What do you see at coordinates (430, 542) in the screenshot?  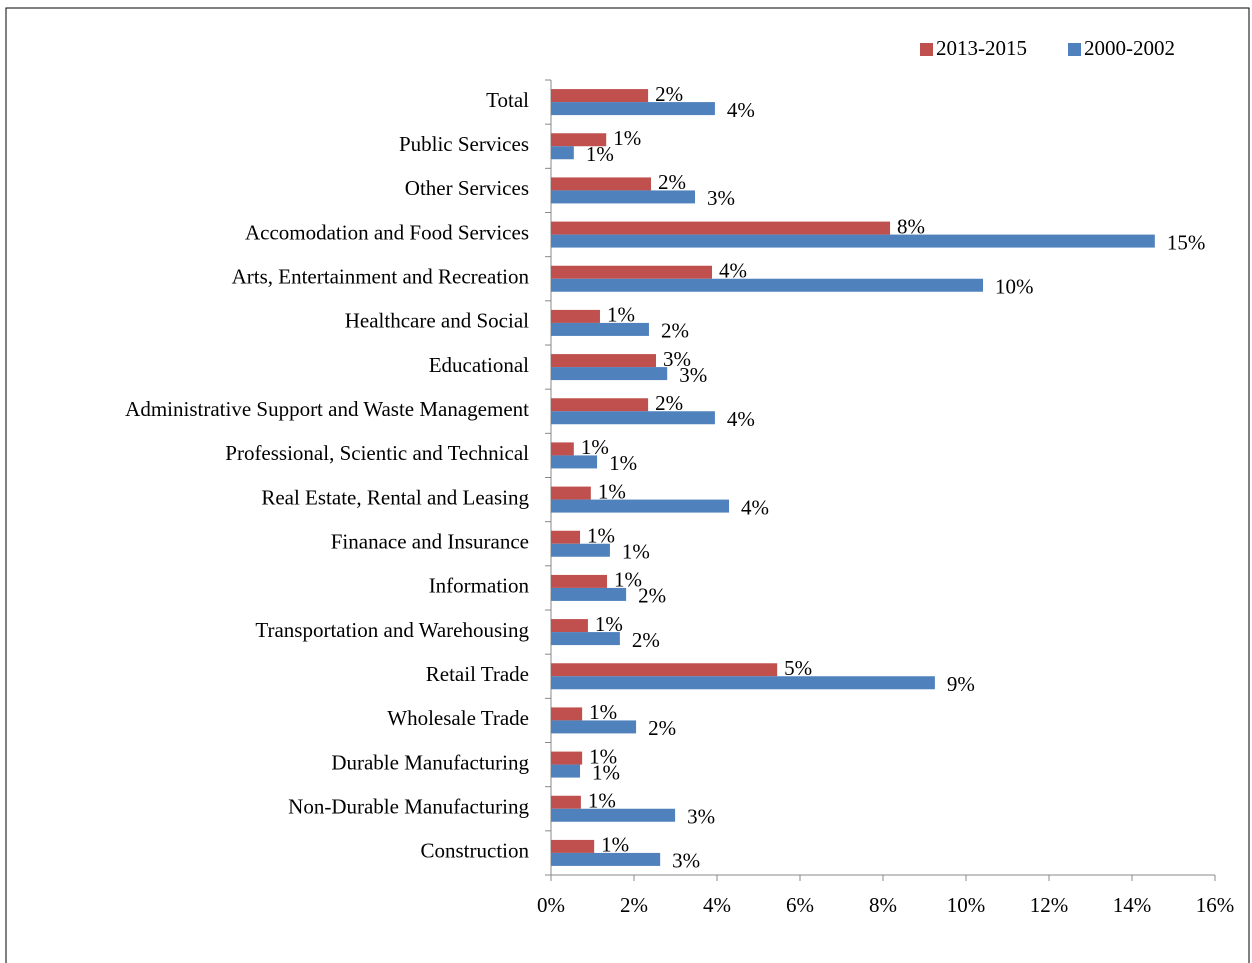 I see `y-tick-label: Finanace and Insurance` at bounding box center [430, 542].